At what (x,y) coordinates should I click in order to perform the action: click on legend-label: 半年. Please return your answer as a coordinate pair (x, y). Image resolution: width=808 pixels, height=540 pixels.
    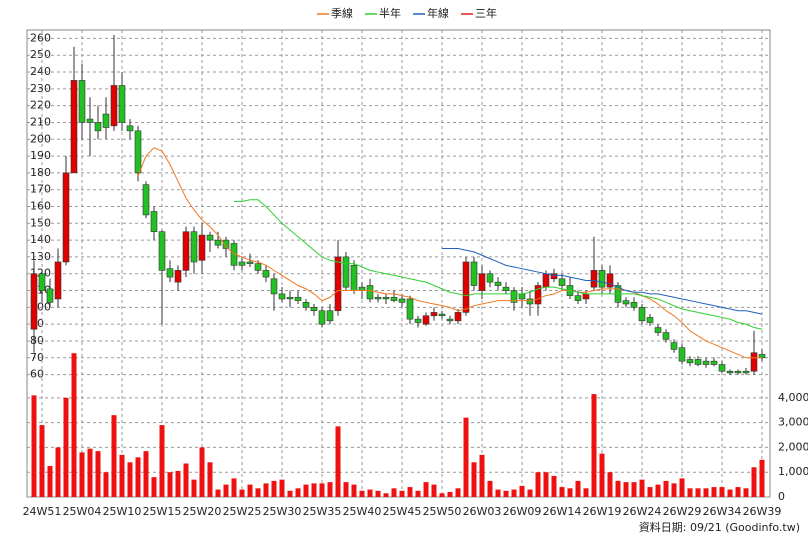
    Looking at the image, I should click on (390, 13).